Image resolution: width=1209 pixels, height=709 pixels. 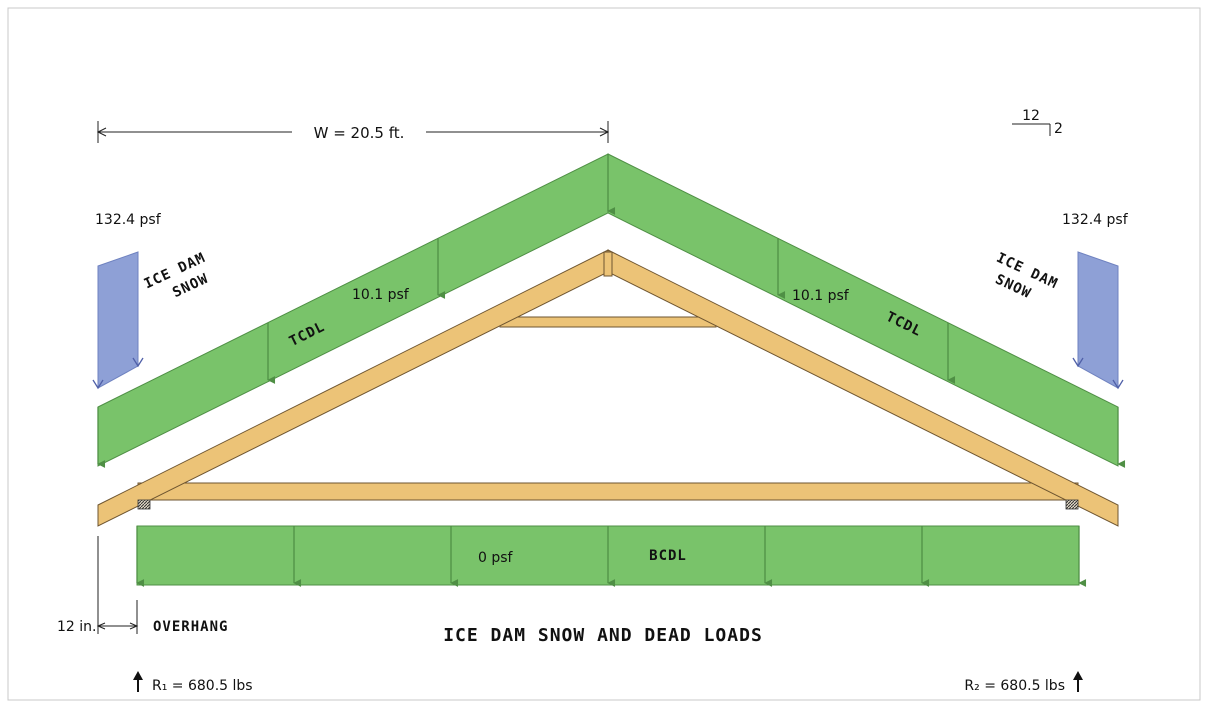 I want to click on overhang-dimension, so click(x=117, y=585).